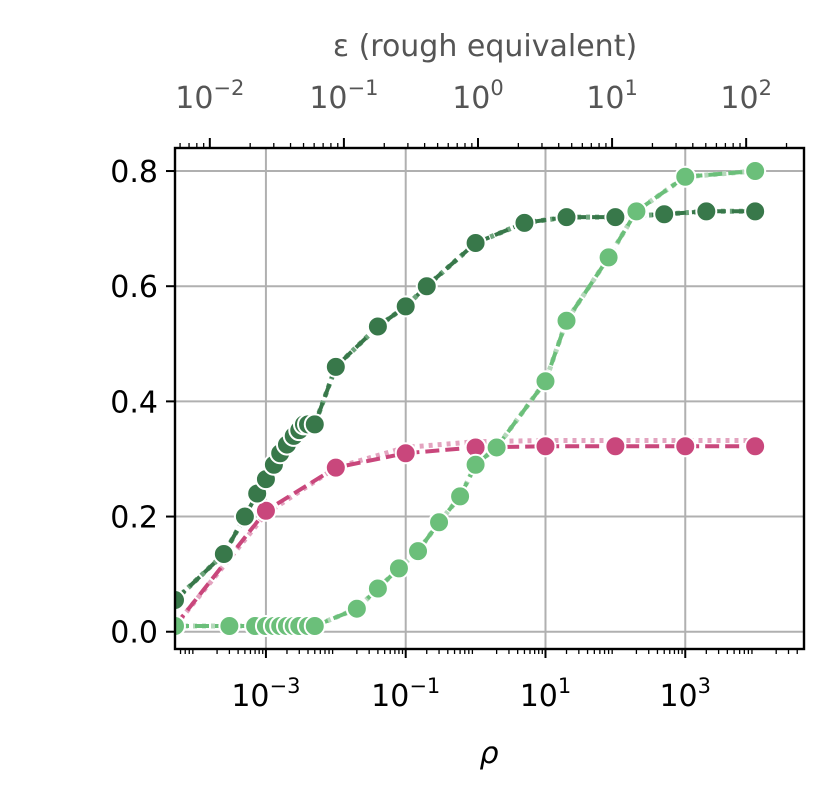  I want to click on x-tick-label-1: 10⁻¹, so click(405, 694).